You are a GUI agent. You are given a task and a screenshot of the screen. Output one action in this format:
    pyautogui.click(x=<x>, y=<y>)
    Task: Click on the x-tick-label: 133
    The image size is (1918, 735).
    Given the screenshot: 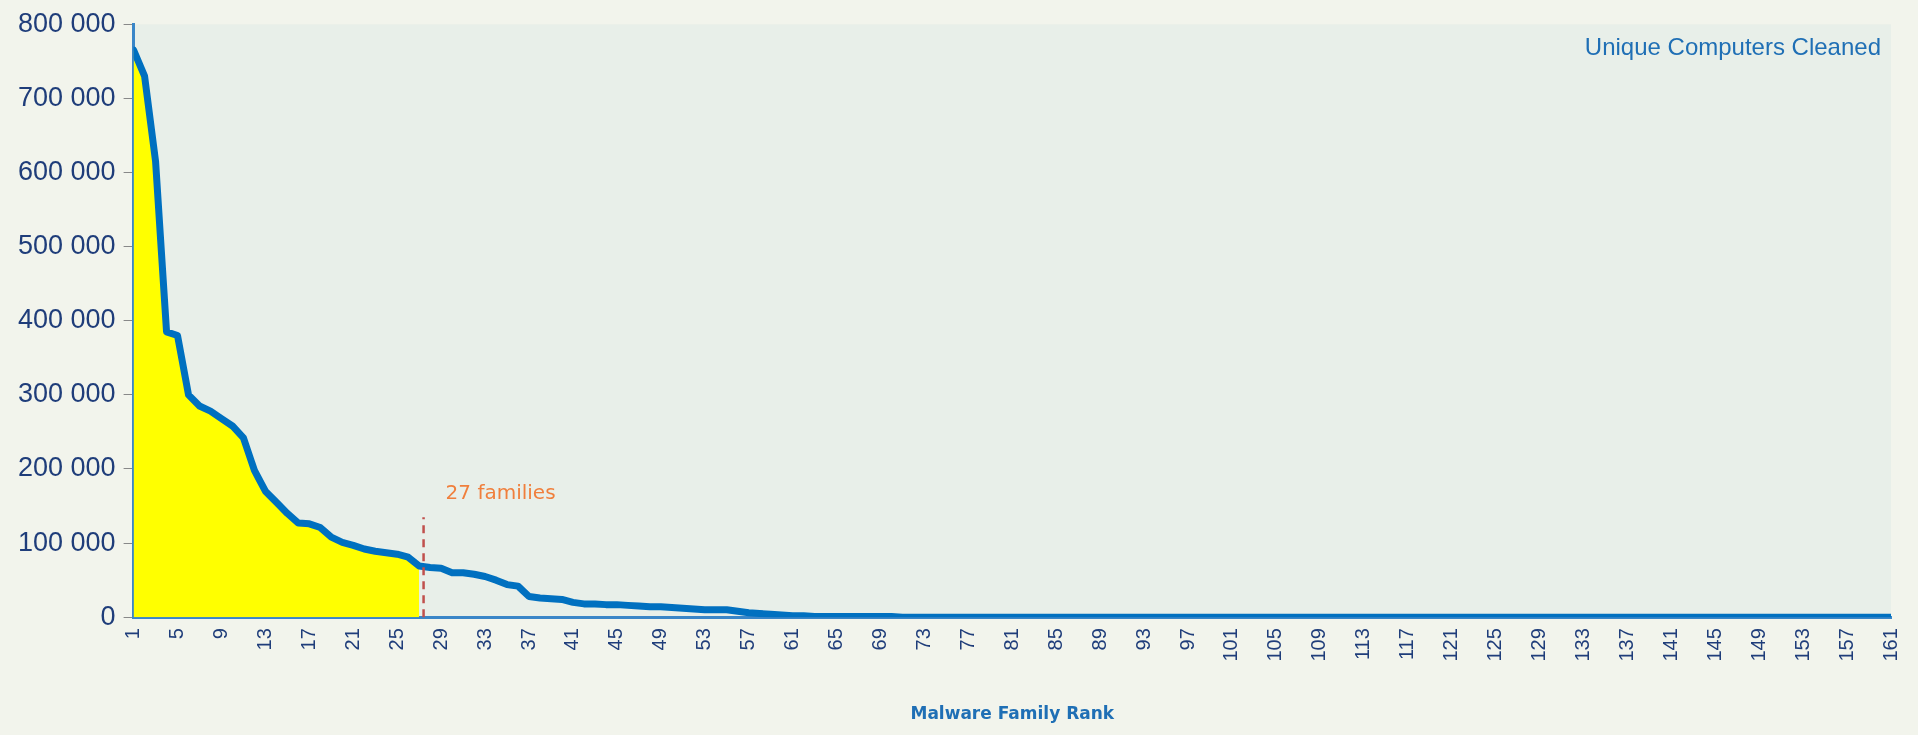 What is the action you would take?
    pyautogui.click(x=1581, y=645)
    